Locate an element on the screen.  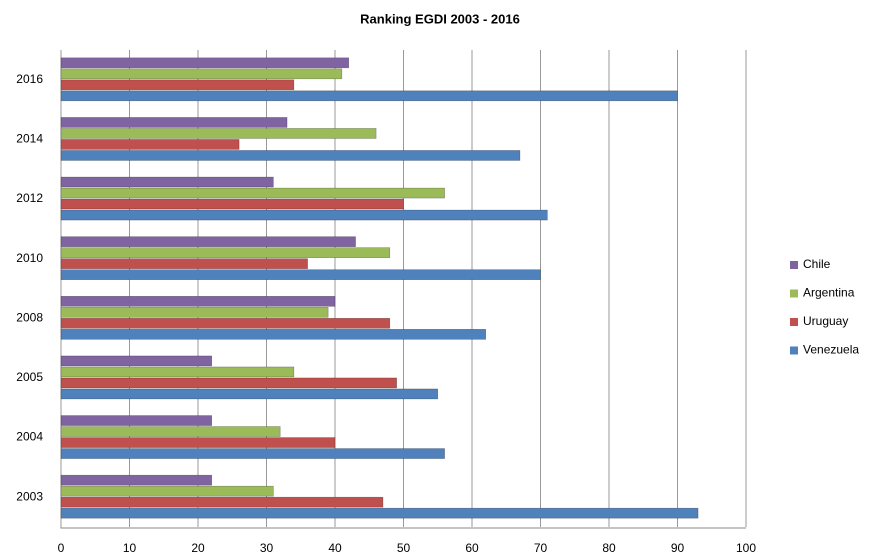
y-tick-label: 2012 is located at coordinates (29, 198).